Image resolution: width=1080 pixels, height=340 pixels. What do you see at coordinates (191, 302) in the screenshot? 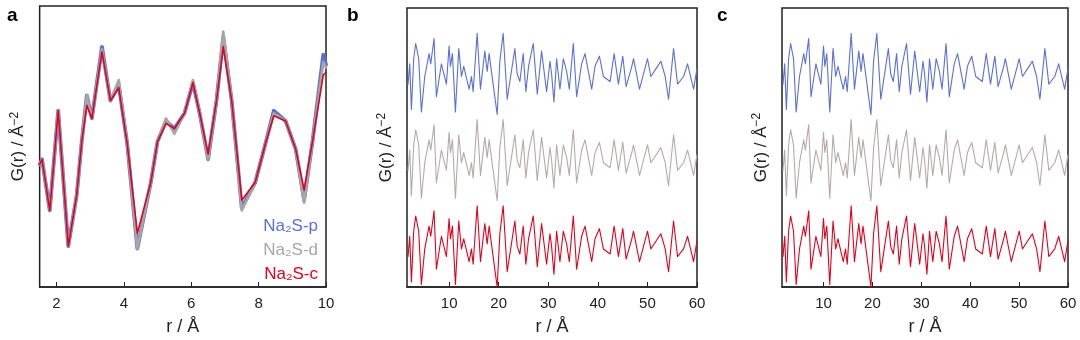
I see `x-tick-label: 6` at bounding box center [191, 302].